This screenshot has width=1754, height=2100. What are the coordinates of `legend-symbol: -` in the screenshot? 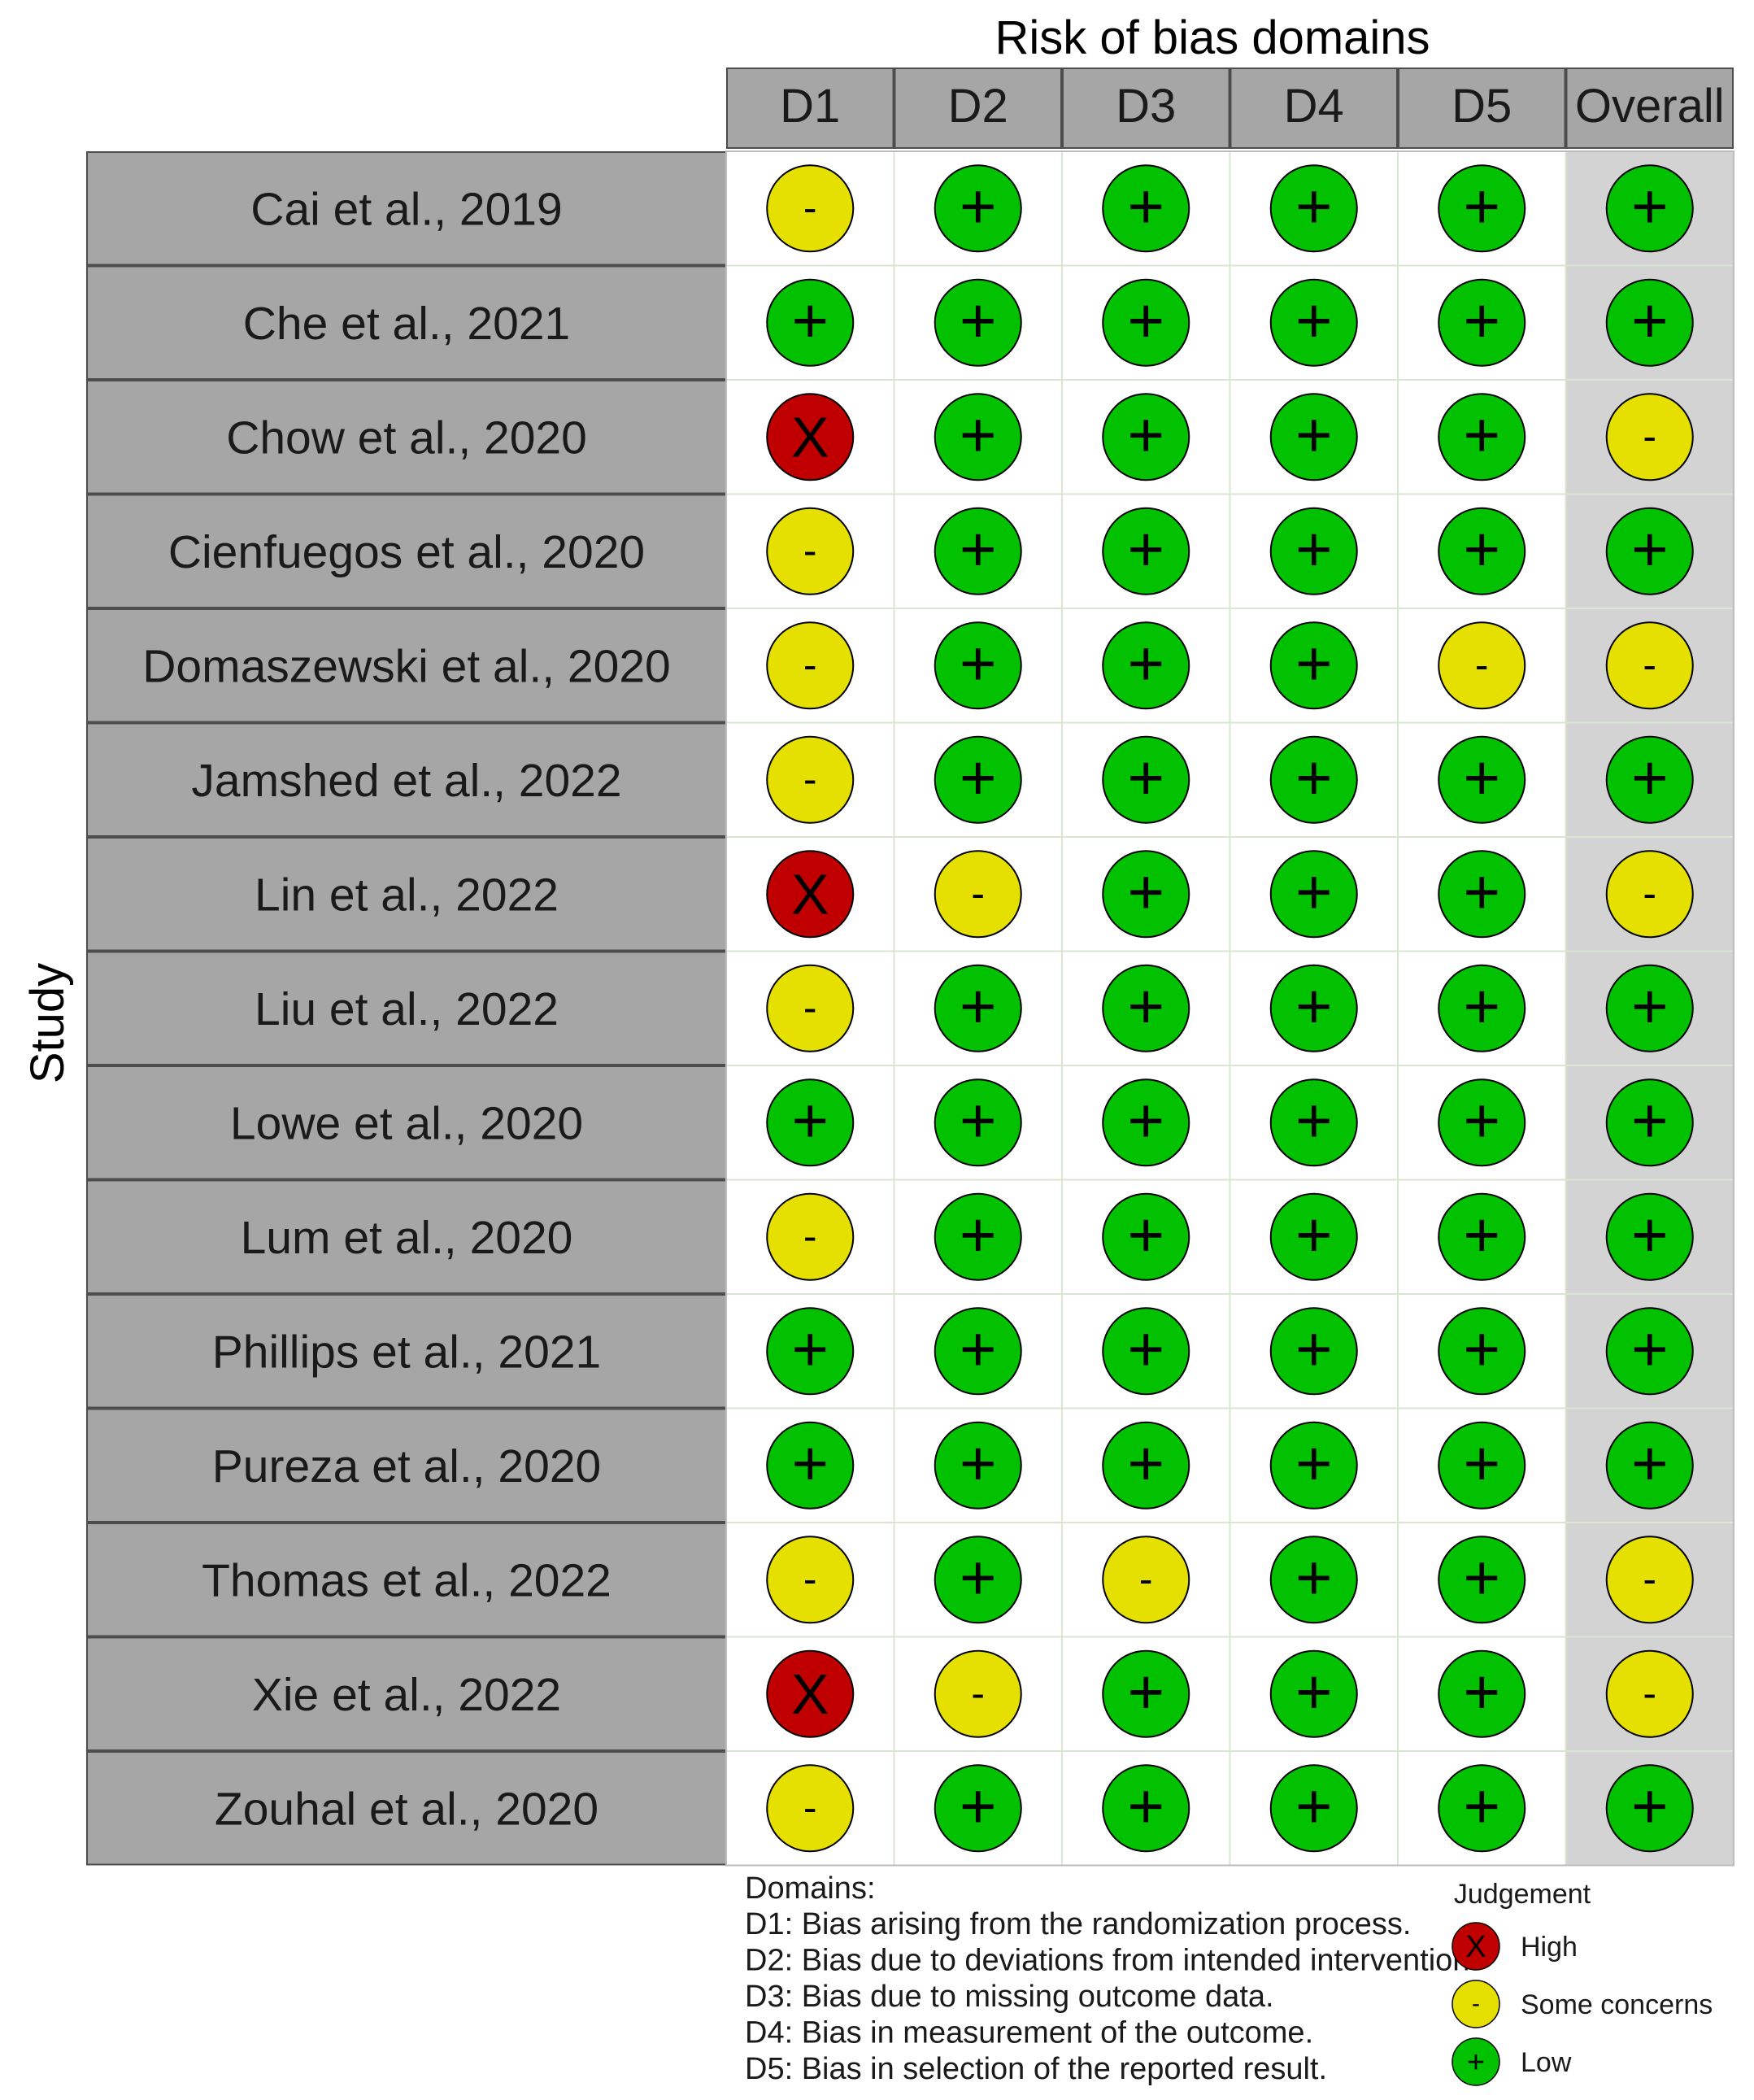 It's located at (1476, 2003).